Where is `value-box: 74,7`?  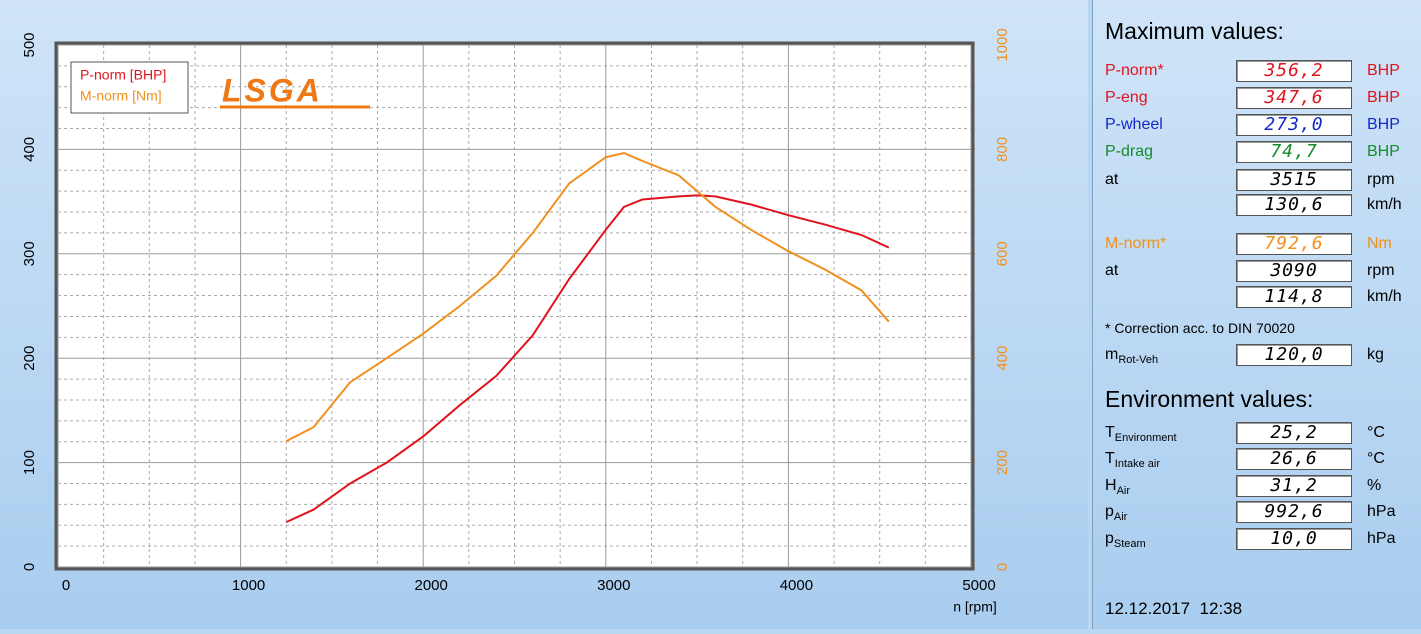 value-box: 74,7 is located at coordinates (1294, 152).